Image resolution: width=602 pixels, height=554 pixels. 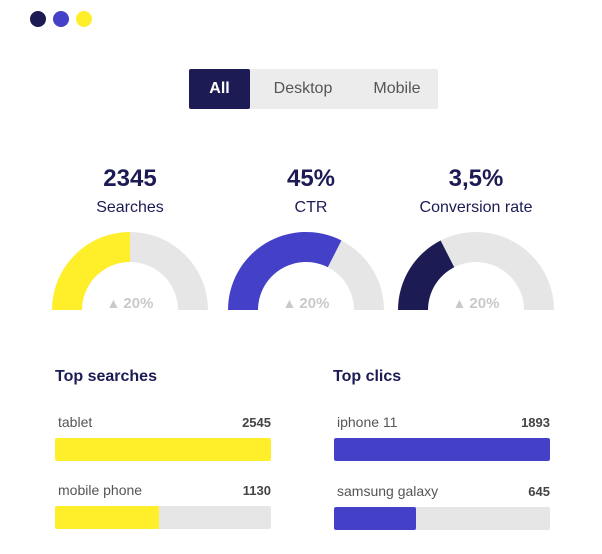 What do you see at coordinates (367, 422) in the screenshot?
I see `item-label: iphone 11` at bounding box center [367, 422].